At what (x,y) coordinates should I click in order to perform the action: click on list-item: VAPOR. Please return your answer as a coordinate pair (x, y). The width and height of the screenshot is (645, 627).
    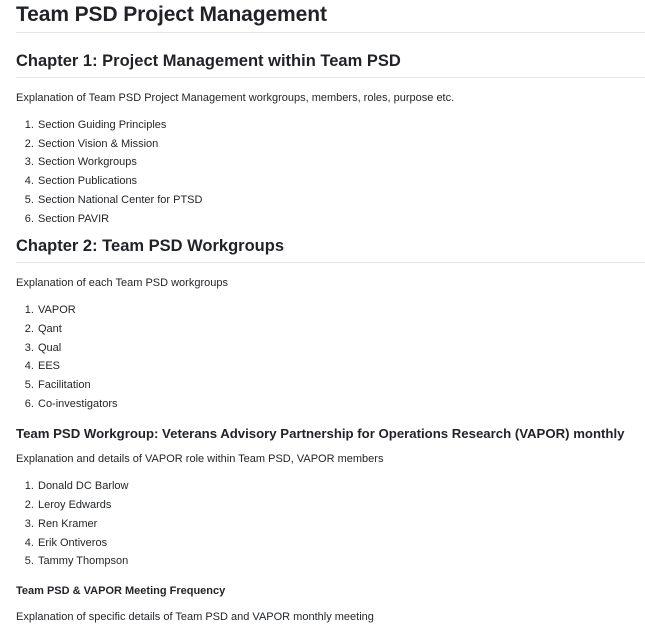
    Looking at the image, I should click on (341, 310).